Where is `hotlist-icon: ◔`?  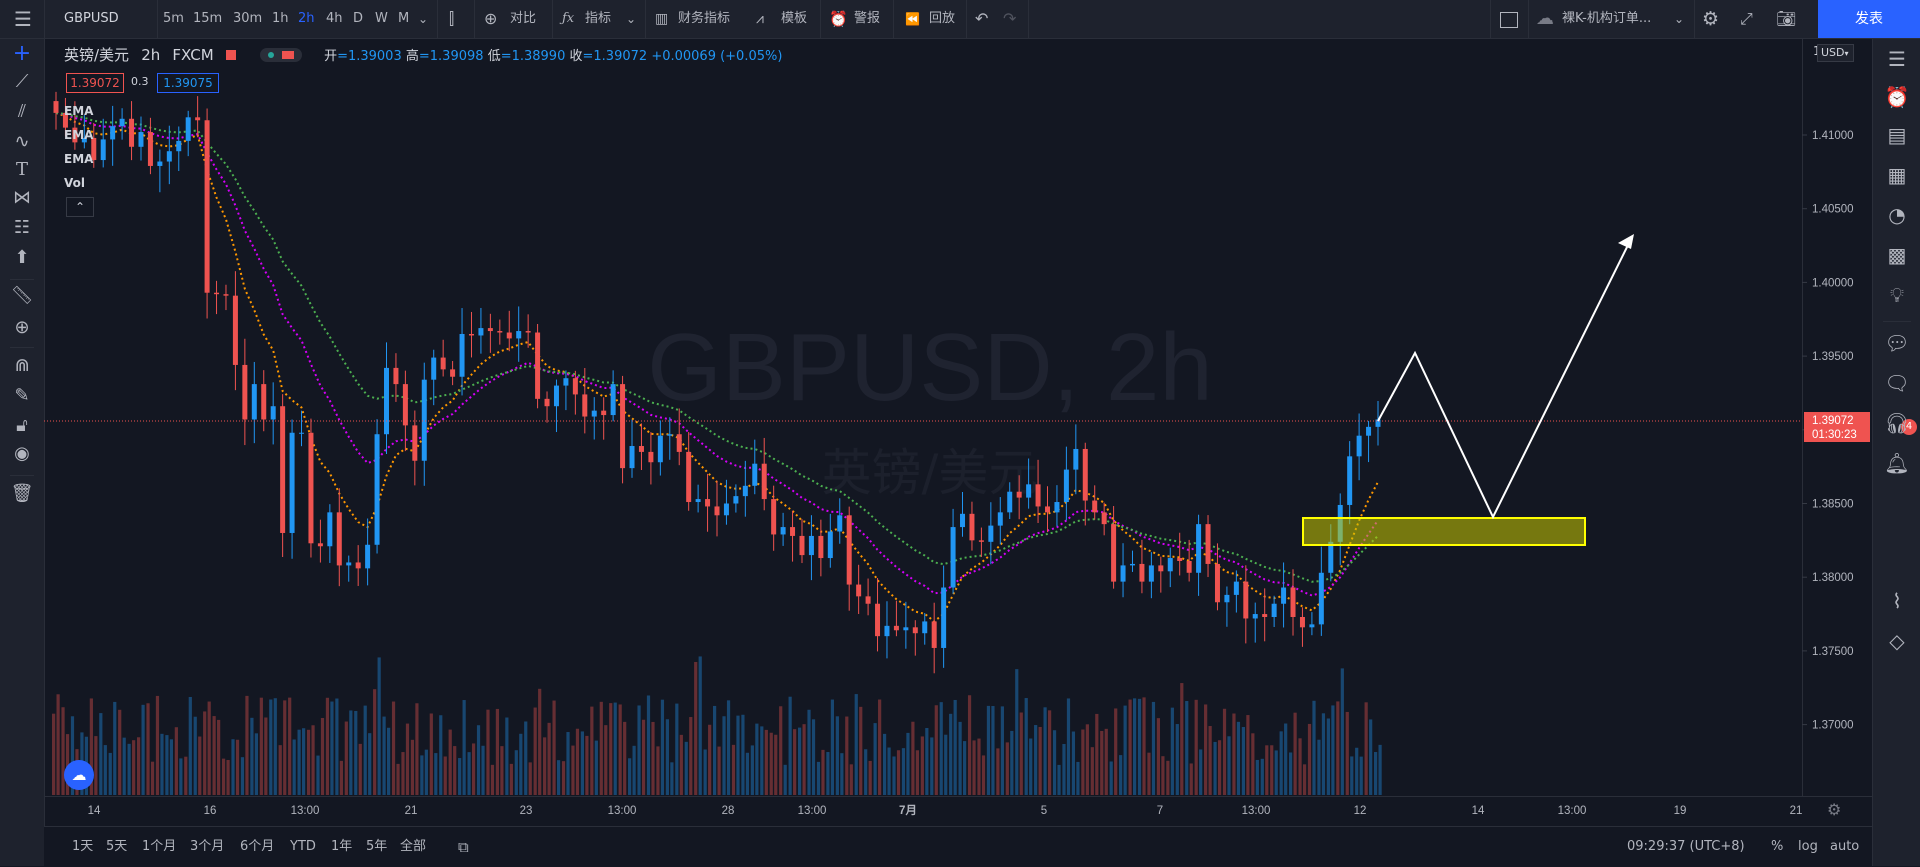
hotlist-icon: ◔ is located at coordinates (1897, 215).